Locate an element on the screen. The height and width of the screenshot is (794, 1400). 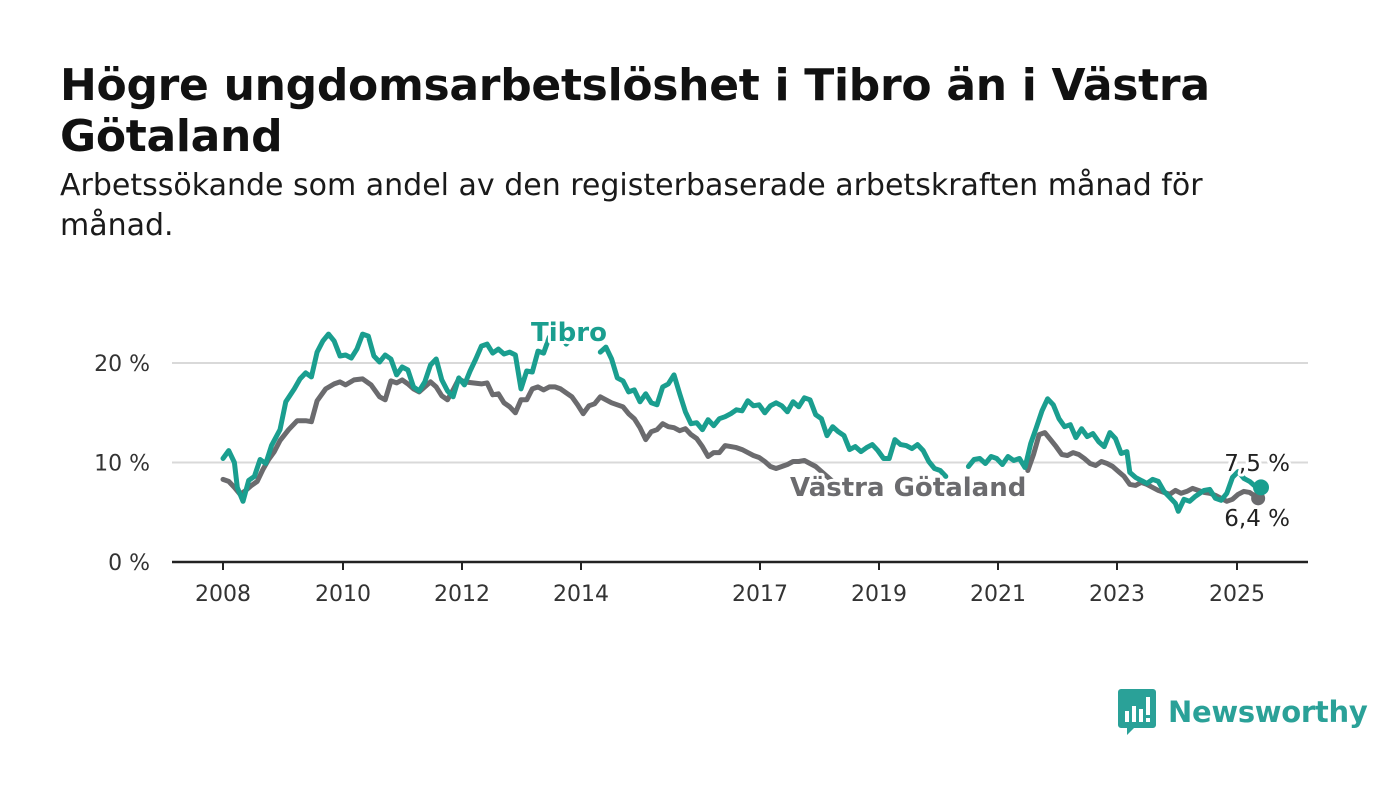
x-tick-label: 2012 is located at coordinates (462, 594).